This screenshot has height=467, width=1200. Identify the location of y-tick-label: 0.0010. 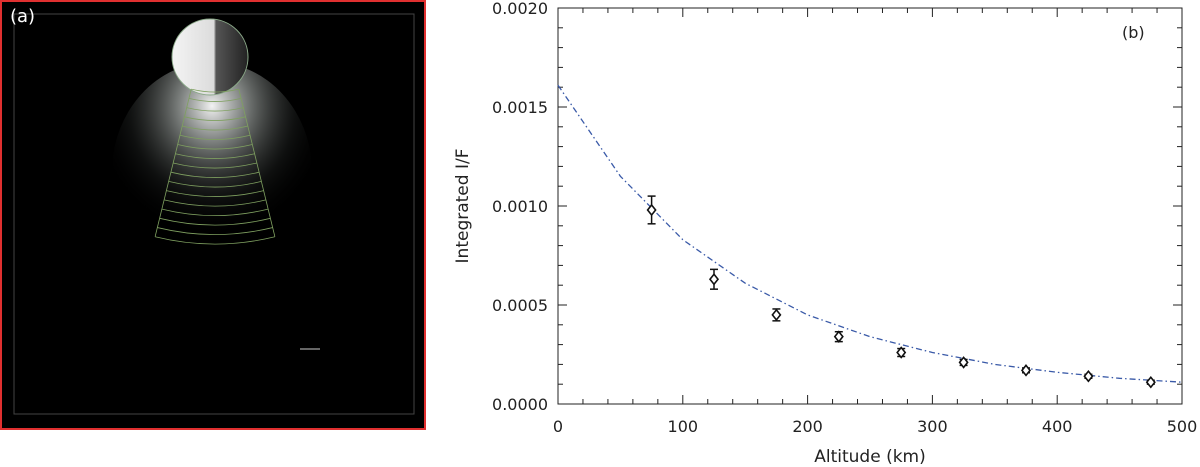
(520, 206).